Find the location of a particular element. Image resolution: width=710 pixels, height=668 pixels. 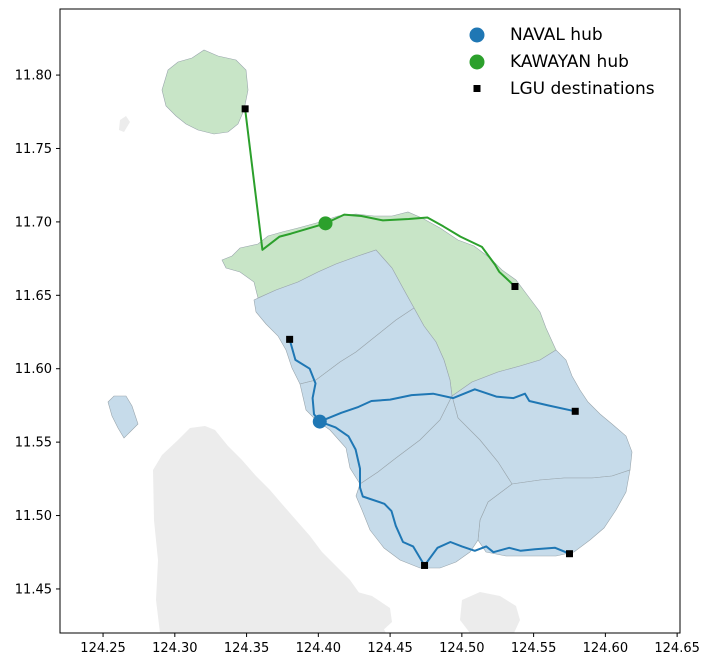

x-tick-label: 124.50 is located at coordinates (462, 648).